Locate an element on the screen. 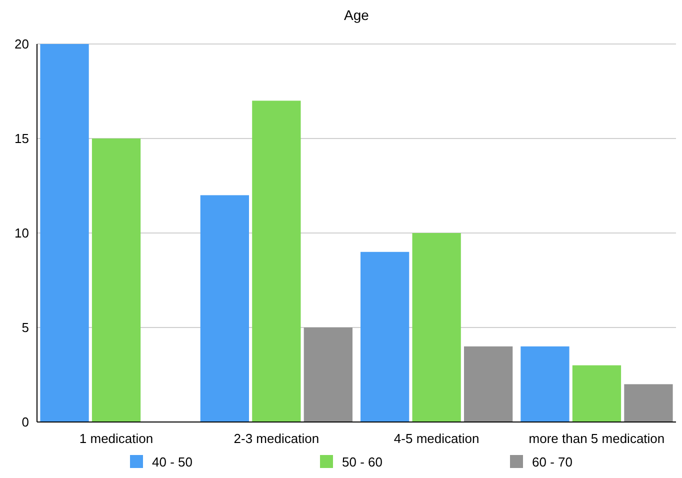  legend-label: 60 - 70 is located at coordinates (552, 462).